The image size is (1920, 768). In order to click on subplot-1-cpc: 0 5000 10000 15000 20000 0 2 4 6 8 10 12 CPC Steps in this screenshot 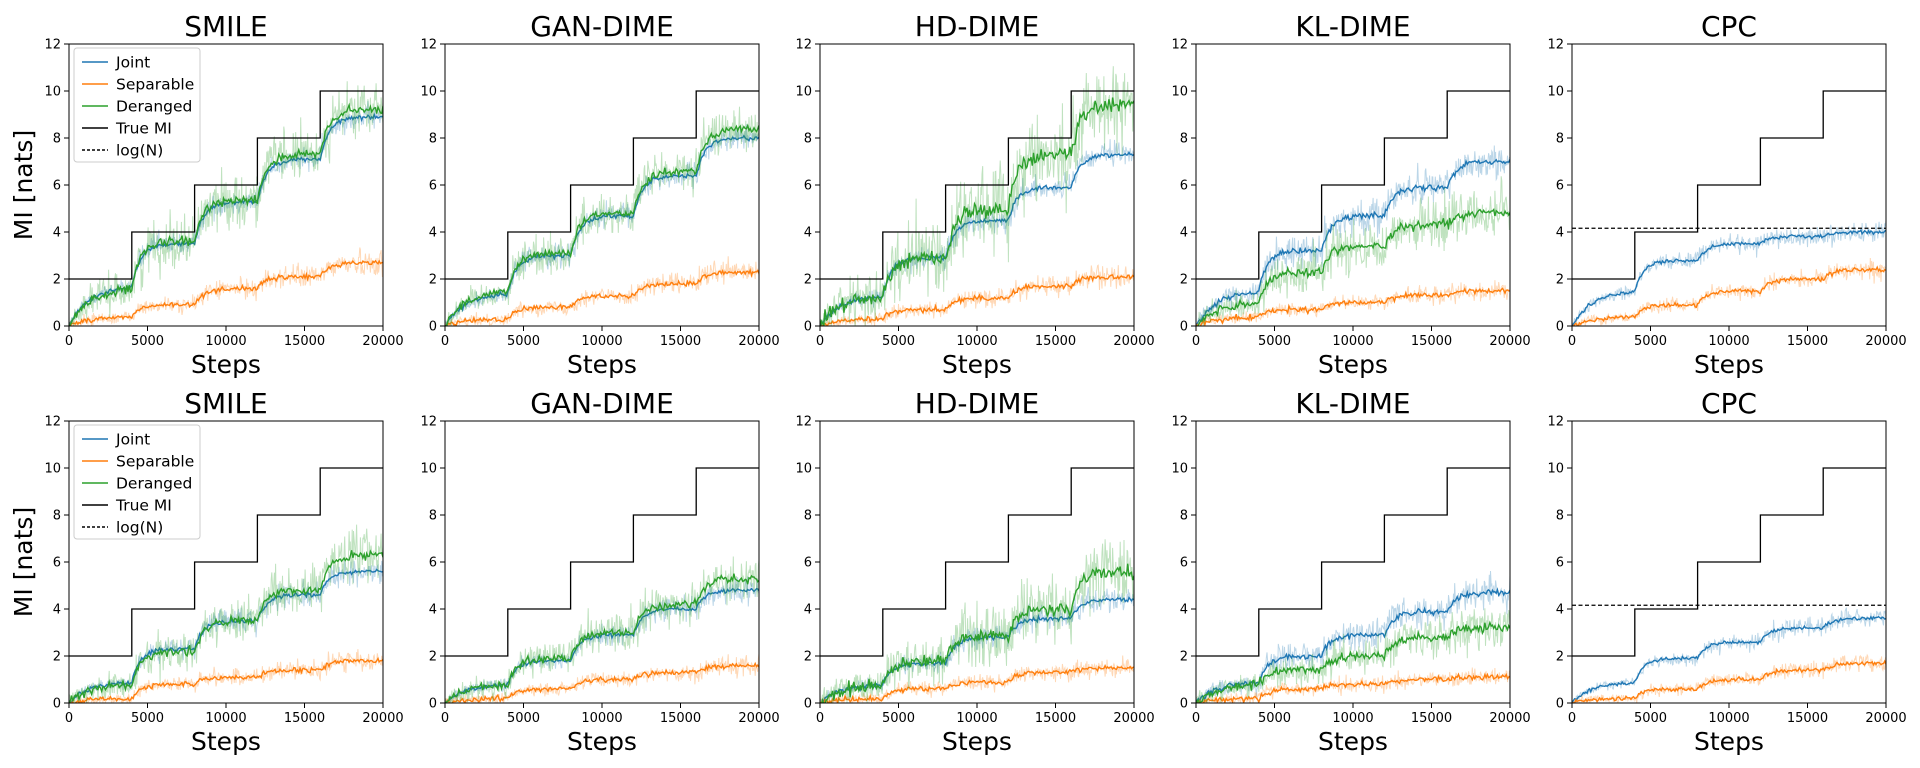, I will do `click(1726, 194)`.